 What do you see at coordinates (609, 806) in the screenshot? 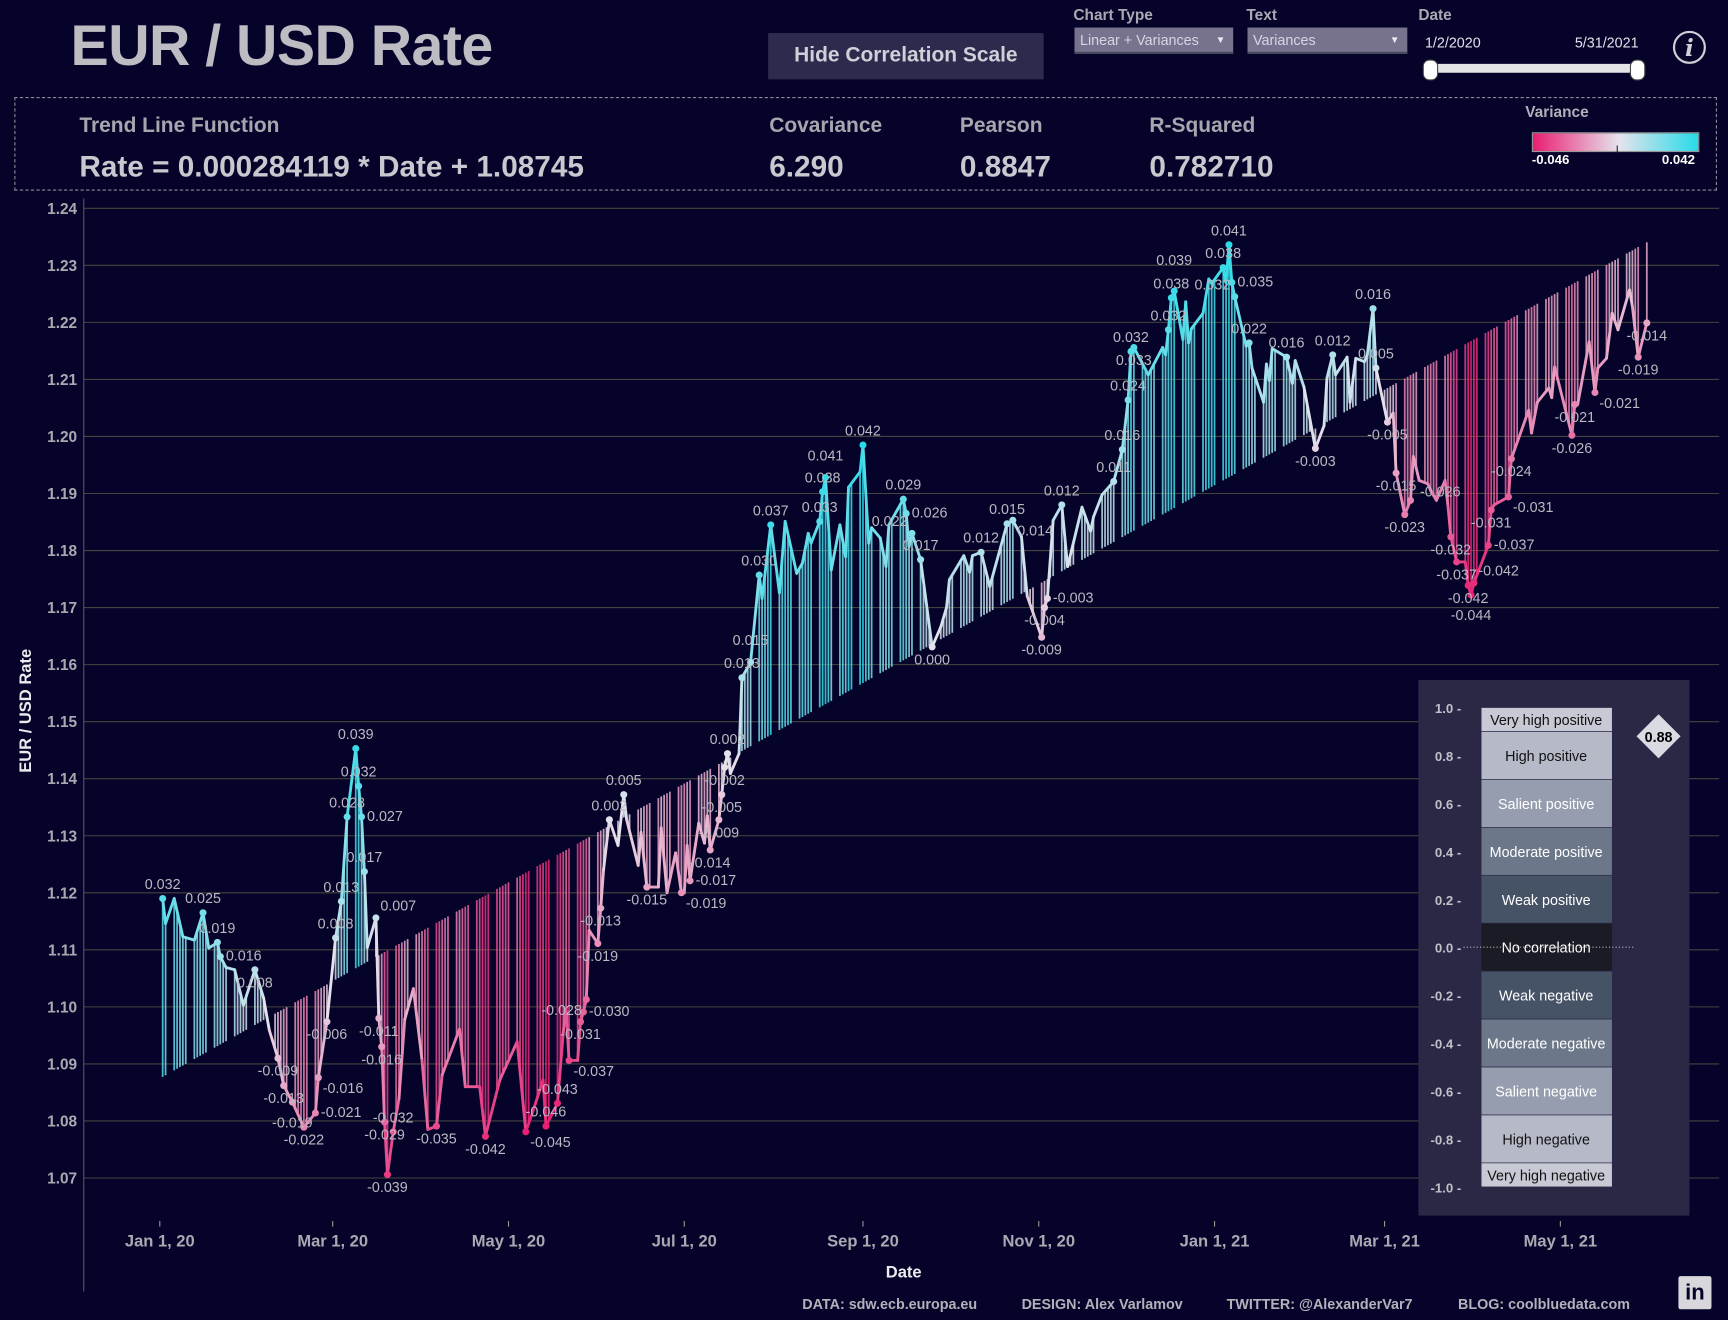
I see `variance-label: 0.002` at bounding box center [609, 806].